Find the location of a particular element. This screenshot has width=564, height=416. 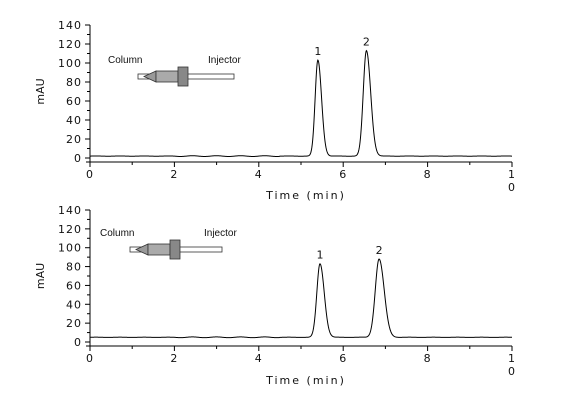

chromatogram-trace is located at coordinates (301, 298).